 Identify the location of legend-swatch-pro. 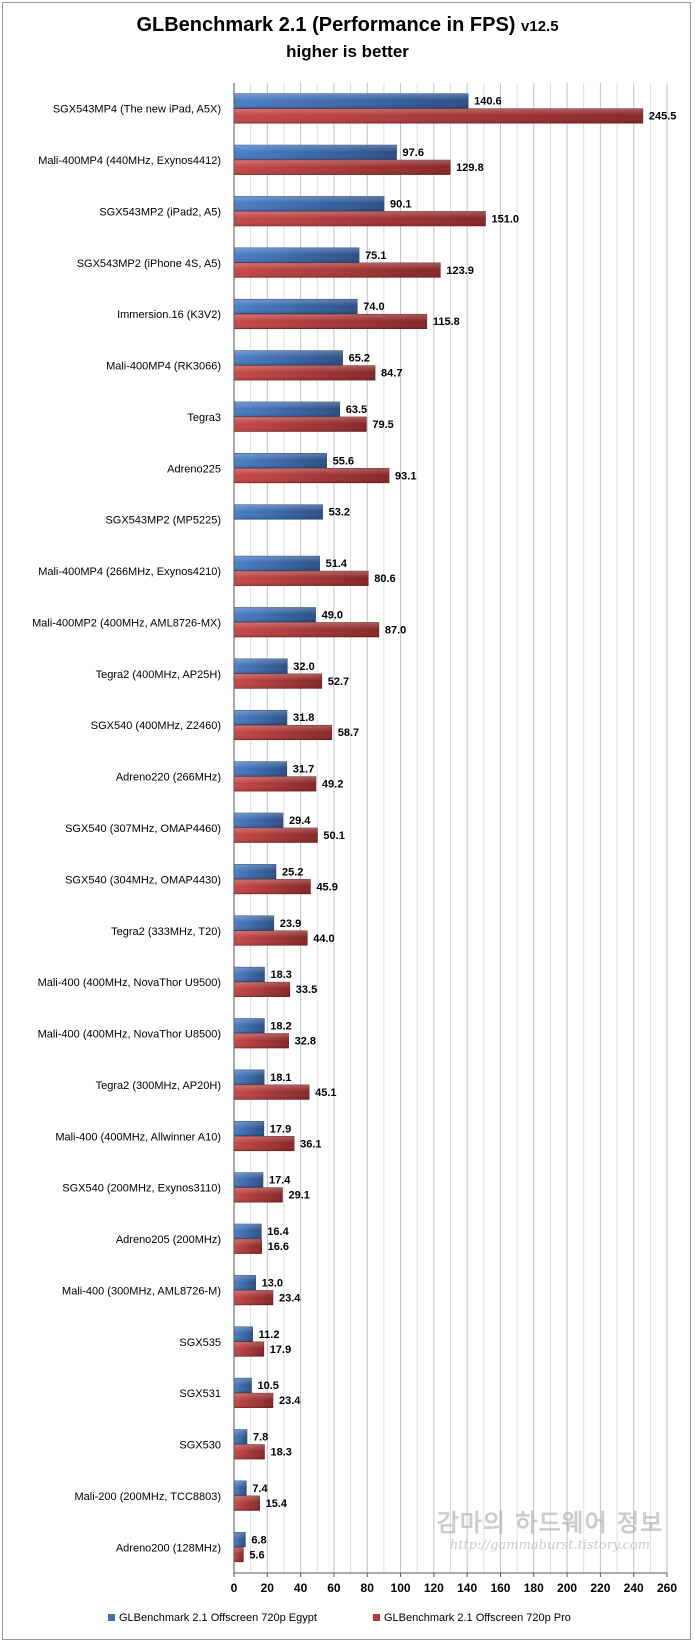
(376, 1617).